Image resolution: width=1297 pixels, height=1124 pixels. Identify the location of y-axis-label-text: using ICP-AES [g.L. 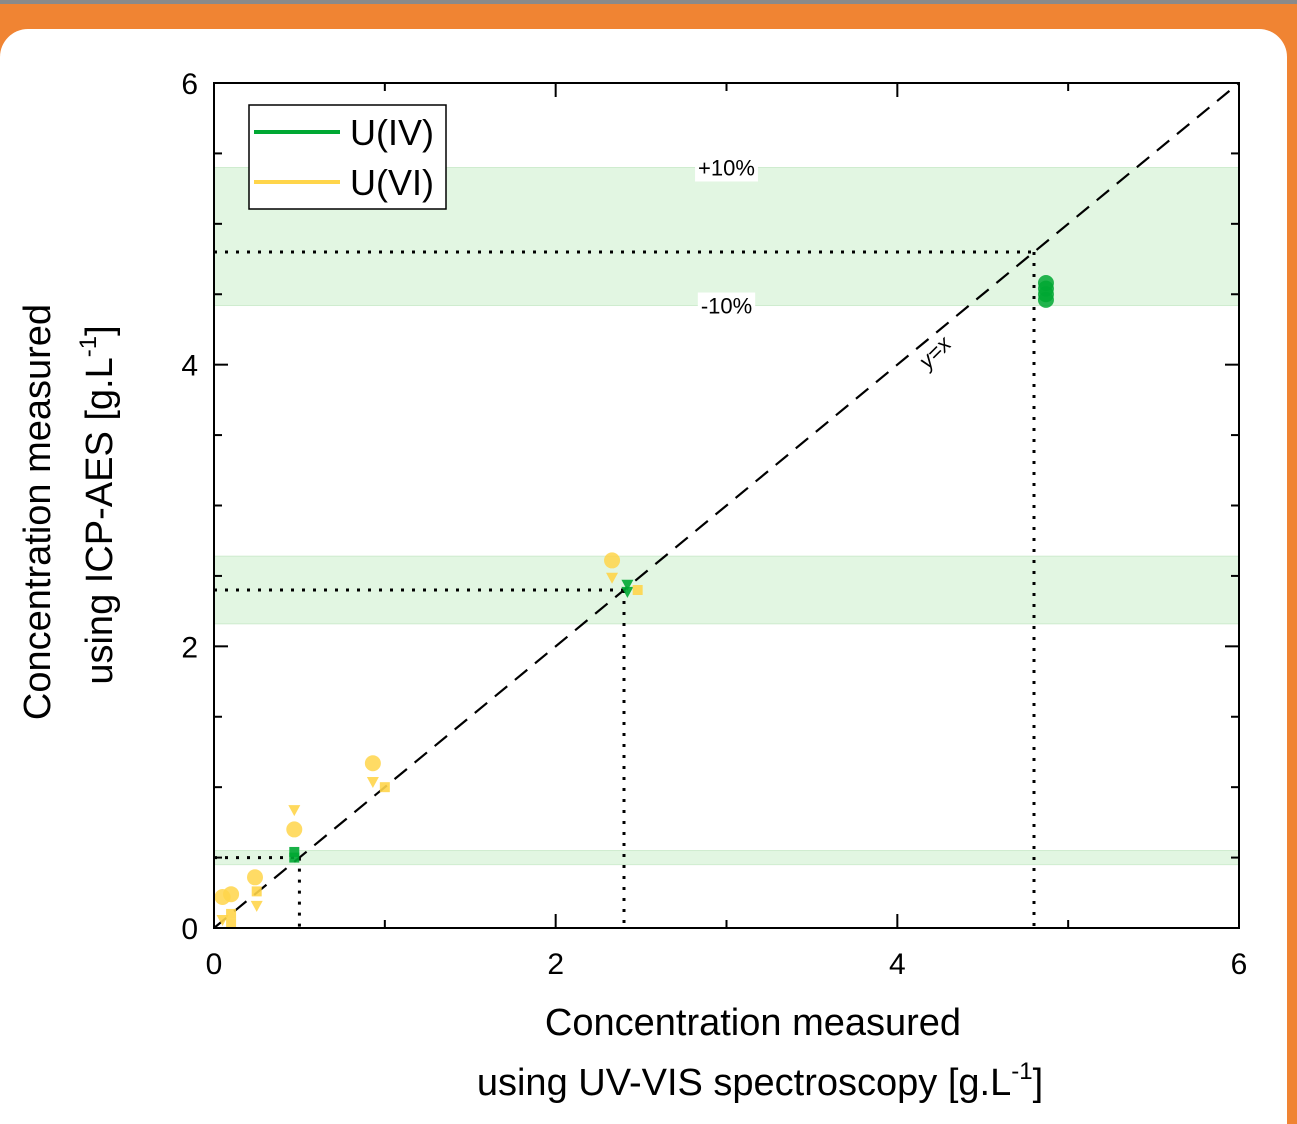
(100, 520).